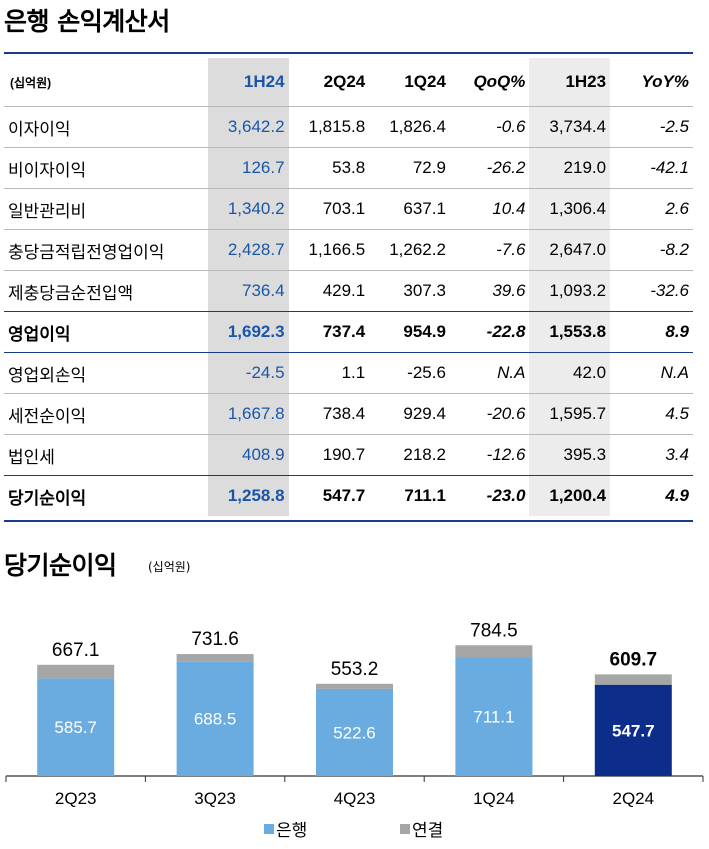  Describe the element at coordinates (47, 211) in the screenshot. I see `row-label: 일반관리비` at that location.